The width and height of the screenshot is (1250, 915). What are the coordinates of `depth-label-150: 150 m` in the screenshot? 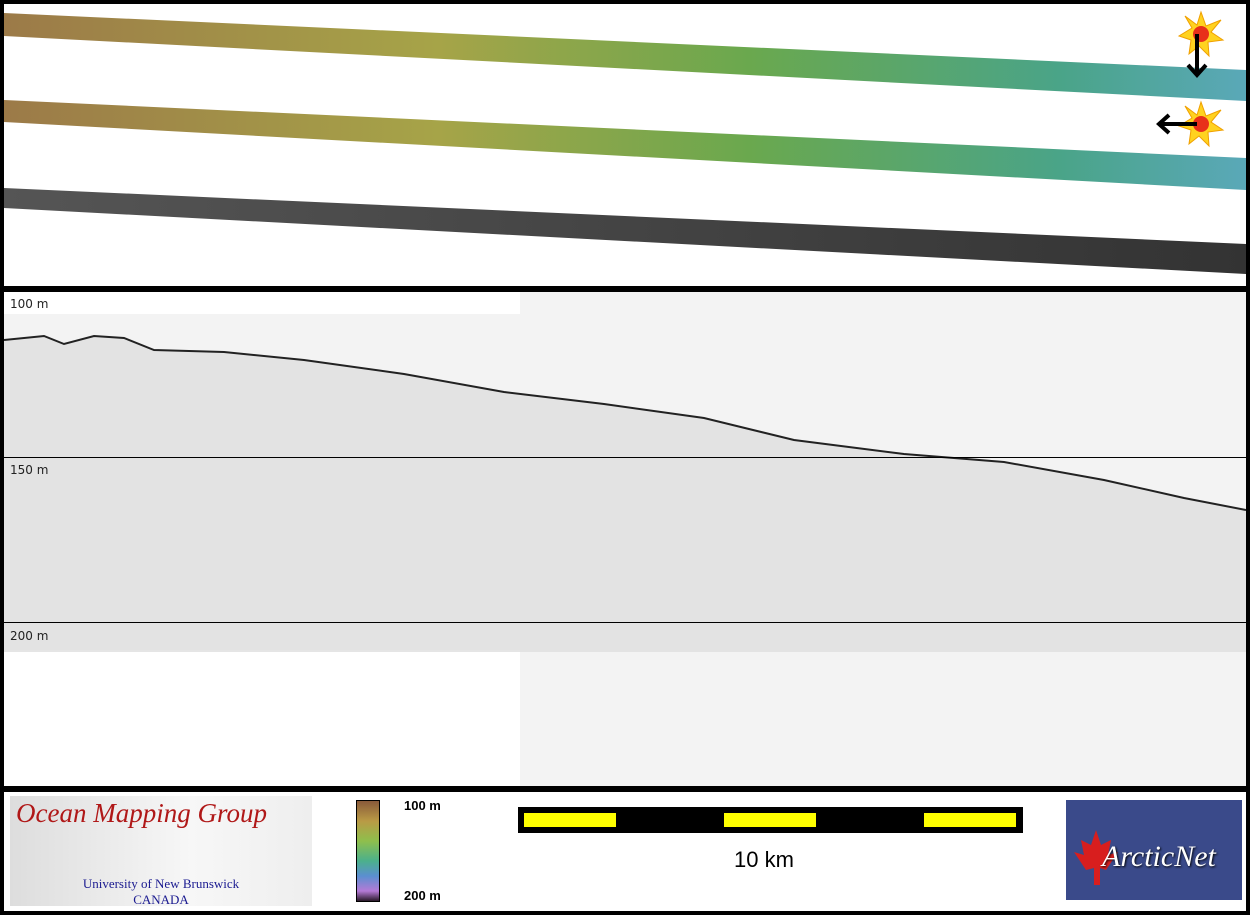 It's located at (29, 470).